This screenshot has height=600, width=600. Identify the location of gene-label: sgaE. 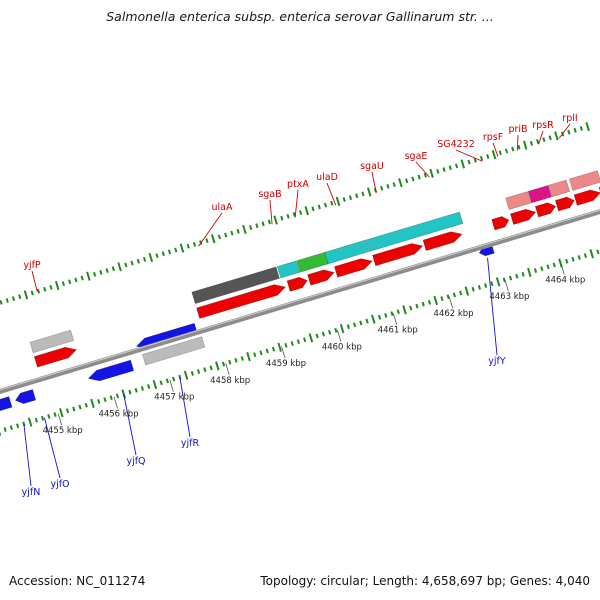
(416, 156).